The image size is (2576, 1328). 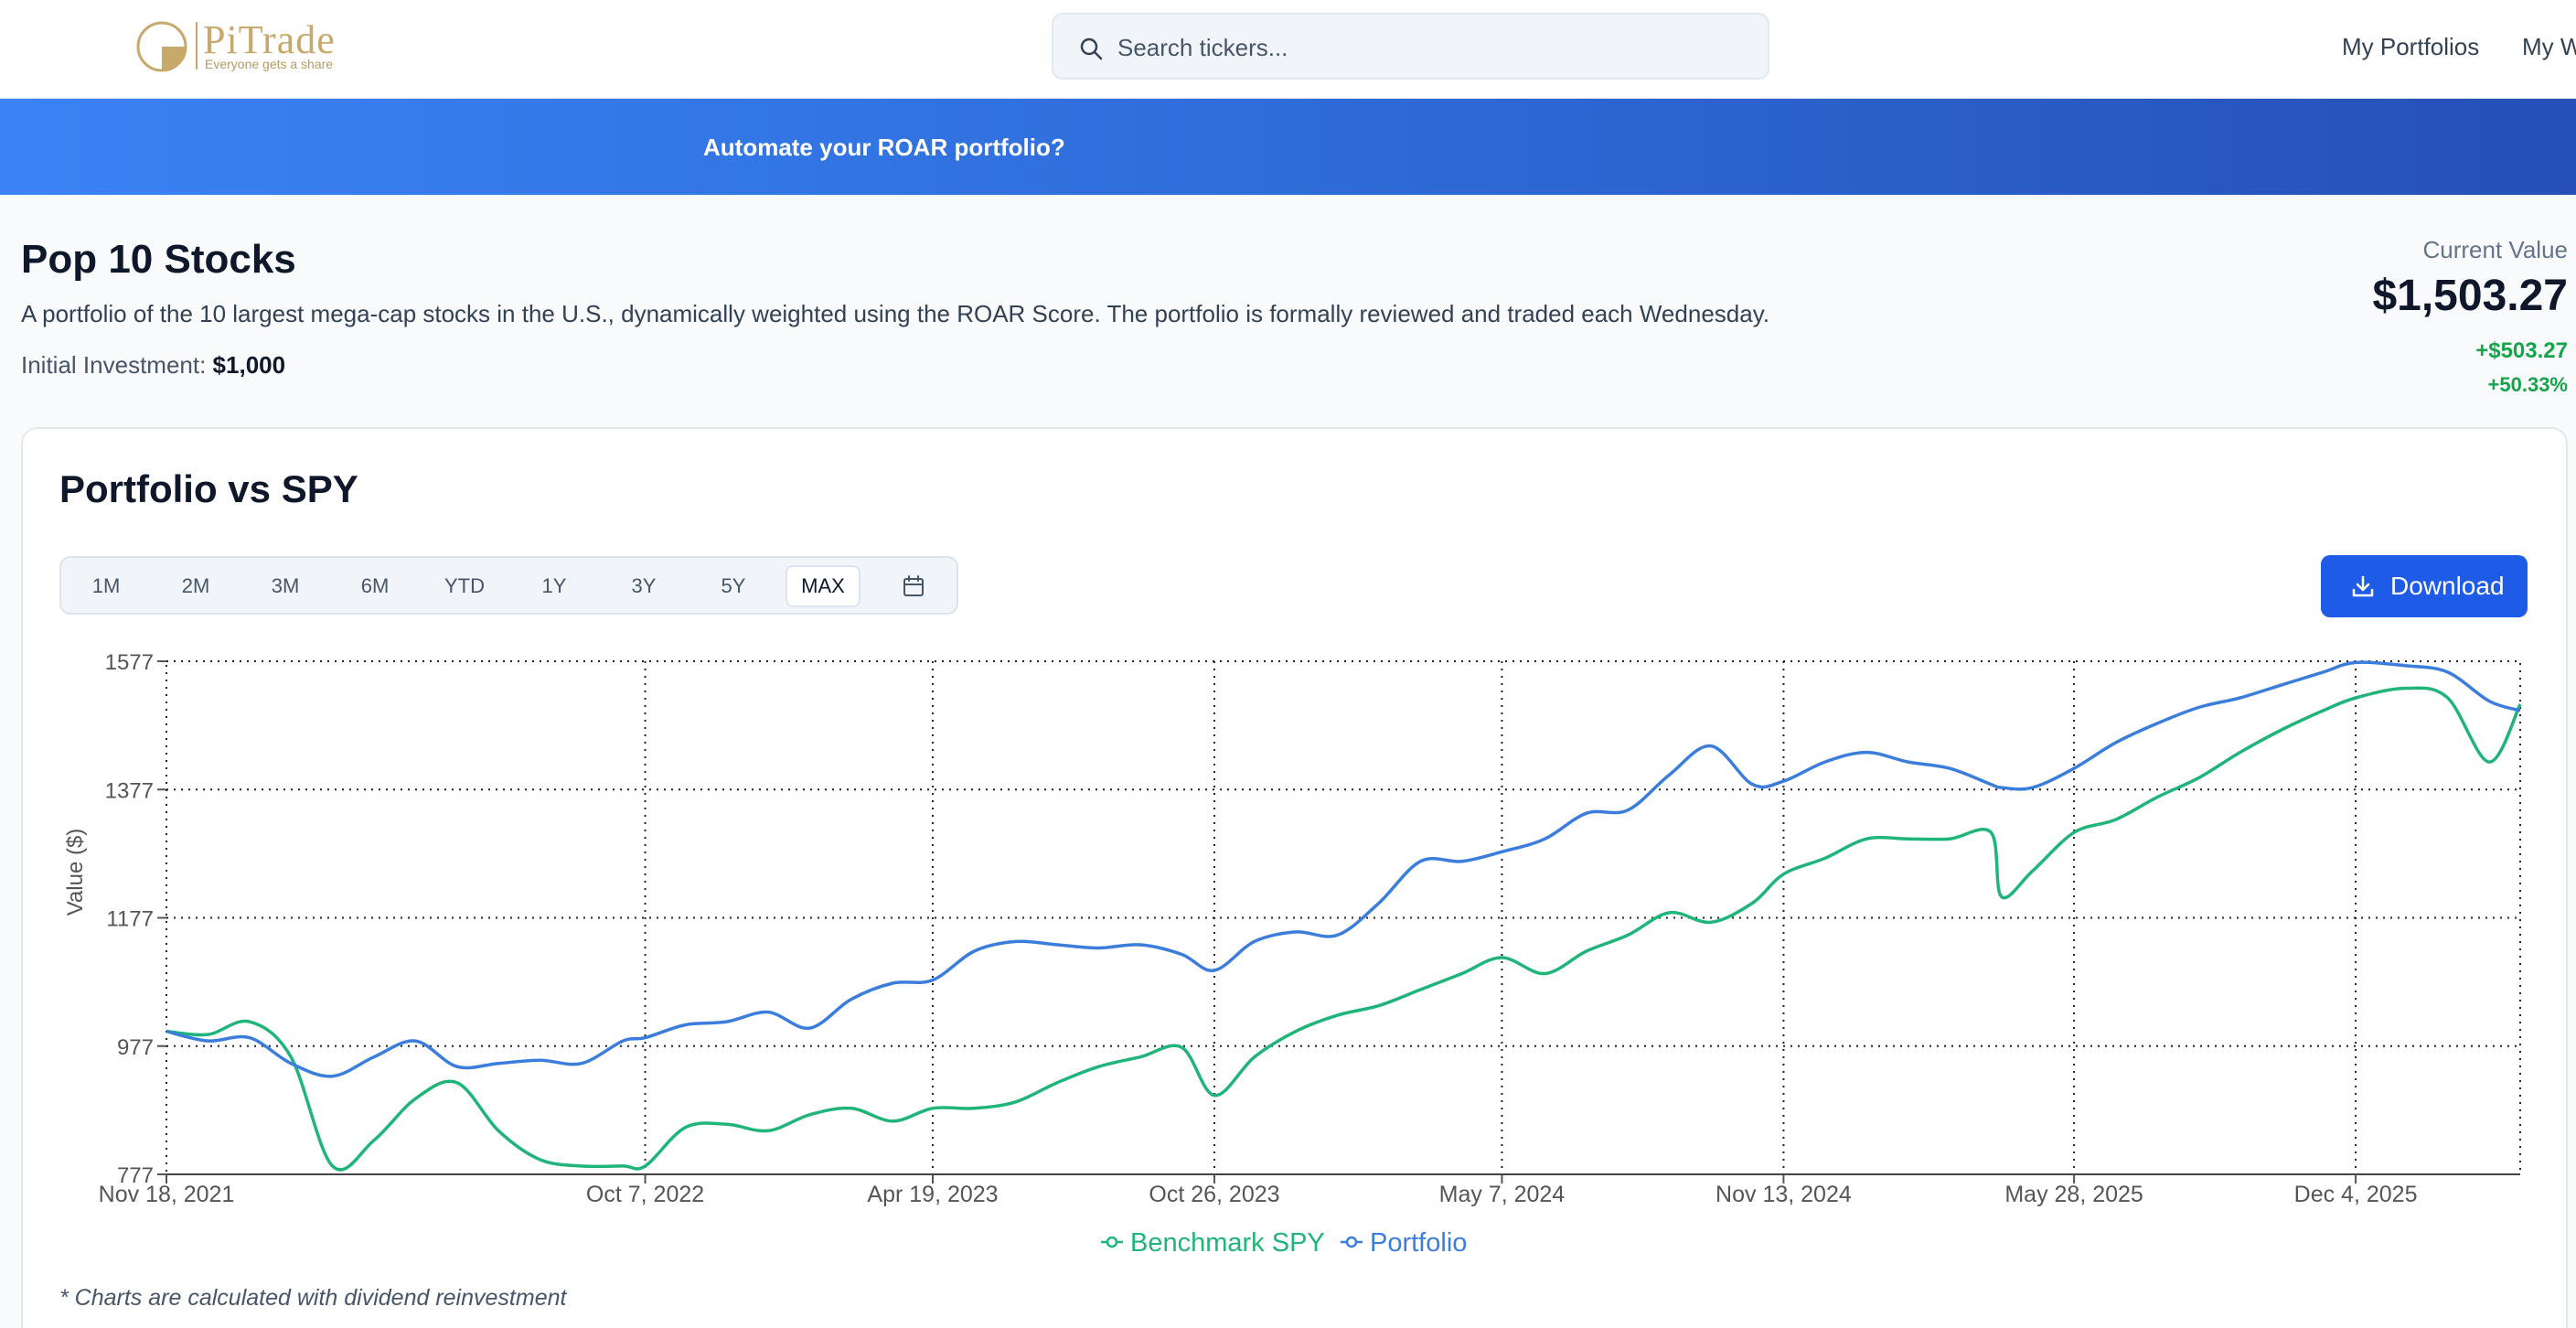 What do you see at coordinates (114, 365) in the screenshot?
I see `initial-investment-label: Initial Investment:` at bounding box center [114, 365].